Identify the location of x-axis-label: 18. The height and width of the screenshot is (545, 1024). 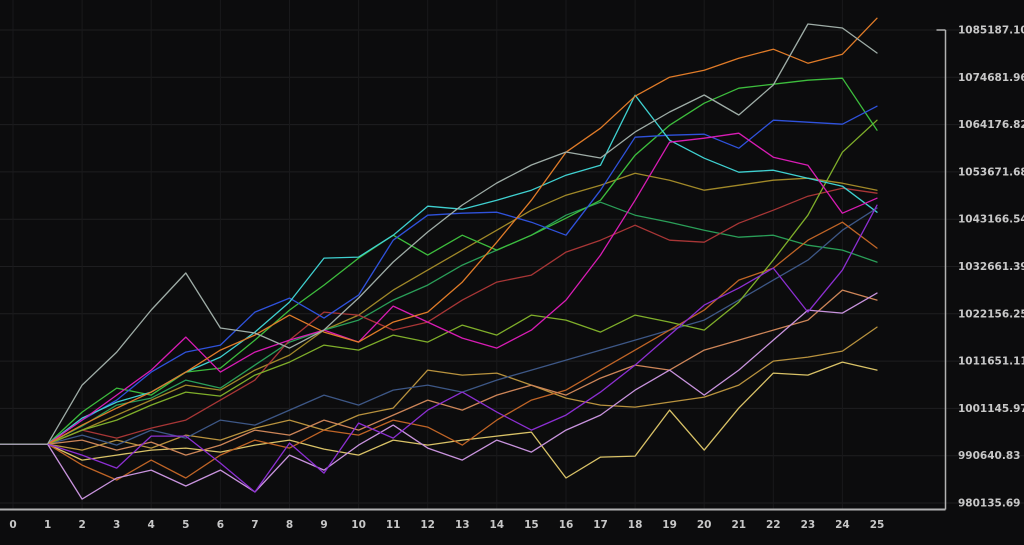
(635, 525).